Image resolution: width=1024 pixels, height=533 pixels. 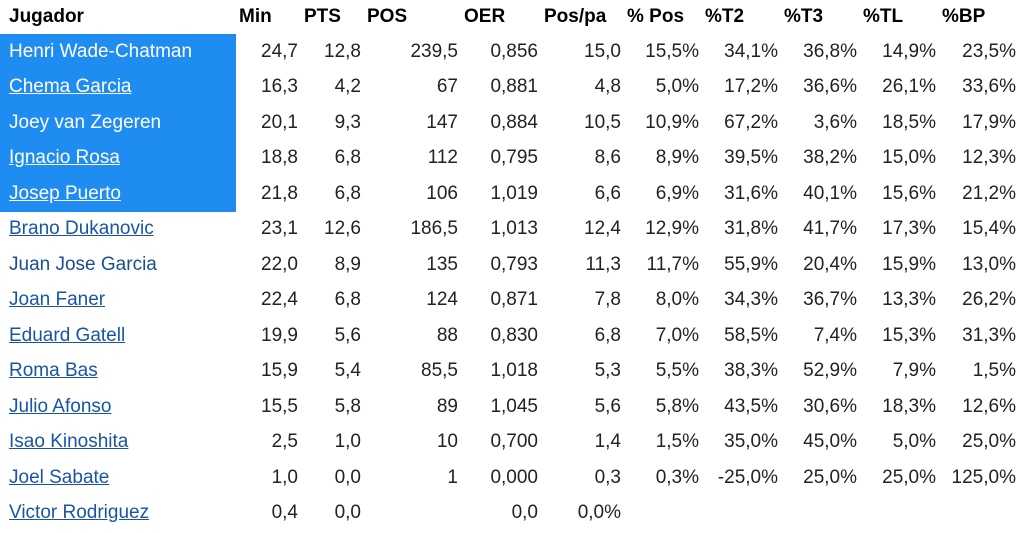 What do you see at coordinates (81, 229) in the screenshot?
I see `player-link: Brano Dukanovic` at bounding box center [81, 229].